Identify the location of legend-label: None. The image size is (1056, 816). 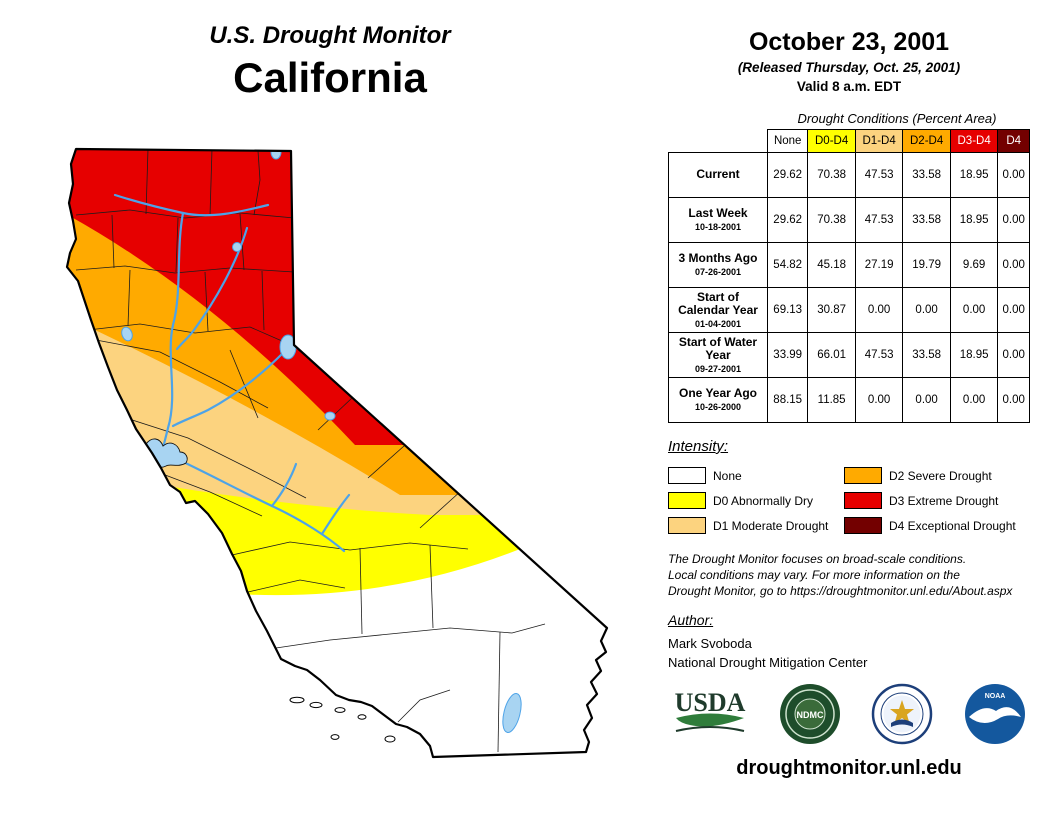
(727, 475).